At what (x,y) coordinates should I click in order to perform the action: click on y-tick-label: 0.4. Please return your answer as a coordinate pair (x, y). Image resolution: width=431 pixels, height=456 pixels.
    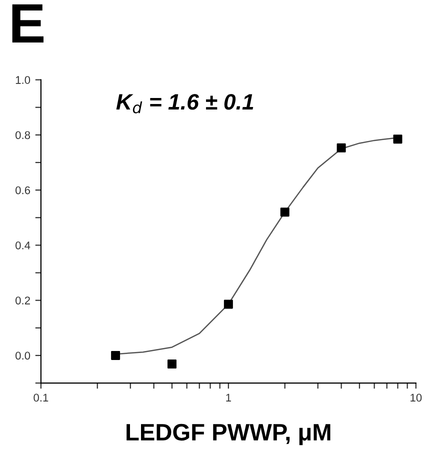
    Looking at the image, I should click on (23, 245).